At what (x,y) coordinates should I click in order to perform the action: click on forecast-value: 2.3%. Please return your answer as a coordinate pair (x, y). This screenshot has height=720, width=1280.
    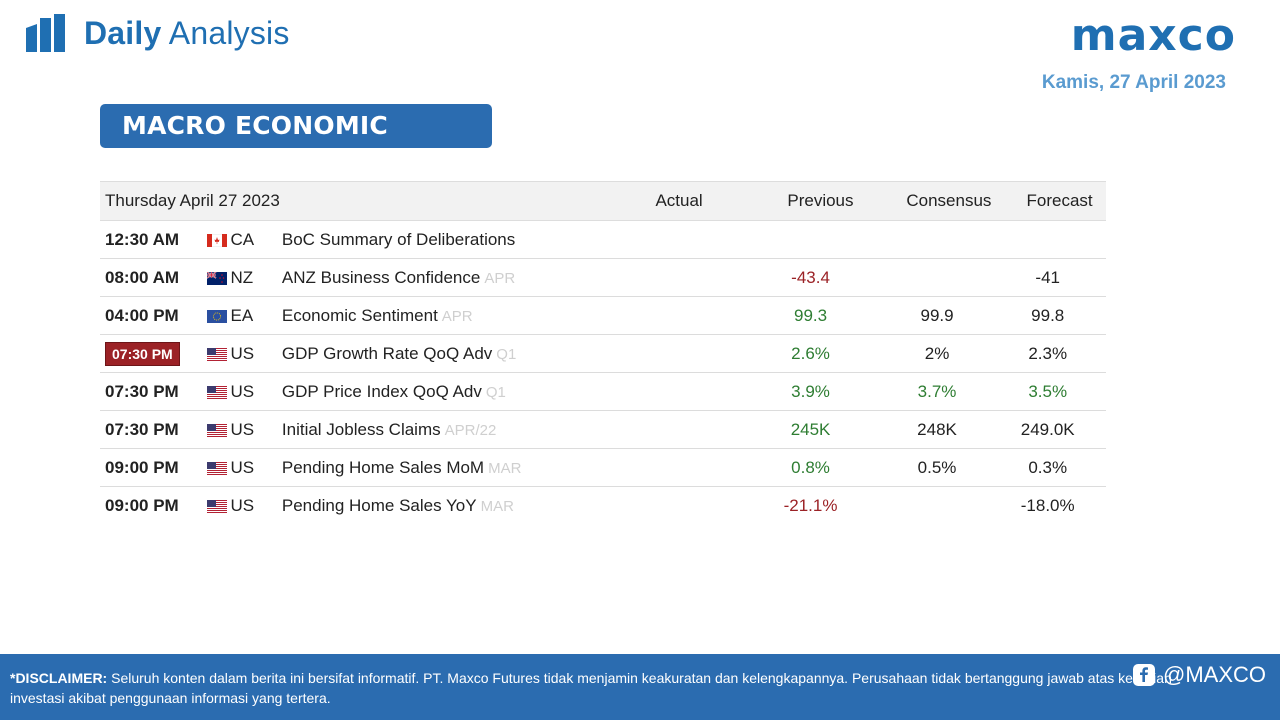
    Looking at the image, I should click on (1048, 353).